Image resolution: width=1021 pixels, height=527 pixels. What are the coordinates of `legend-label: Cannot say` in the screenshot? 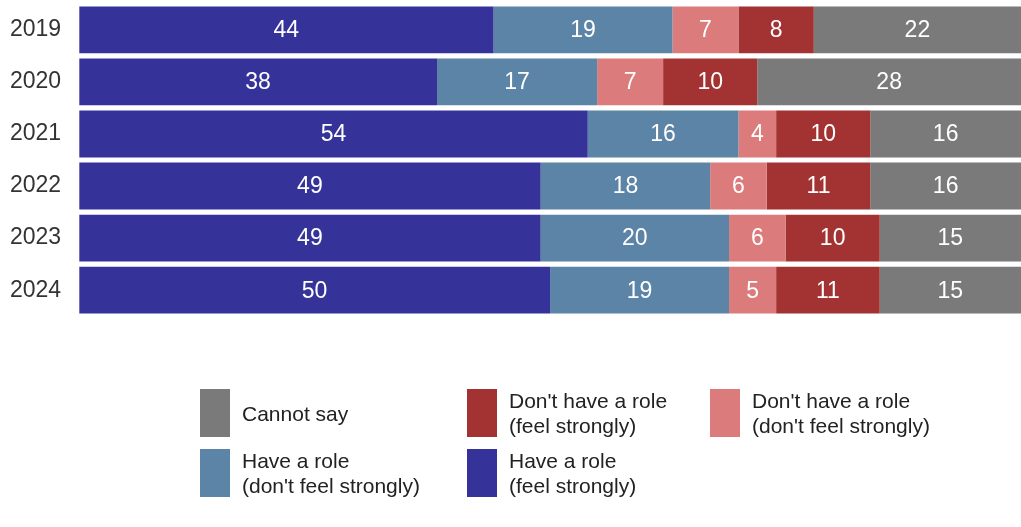 It's located at (296, 413).